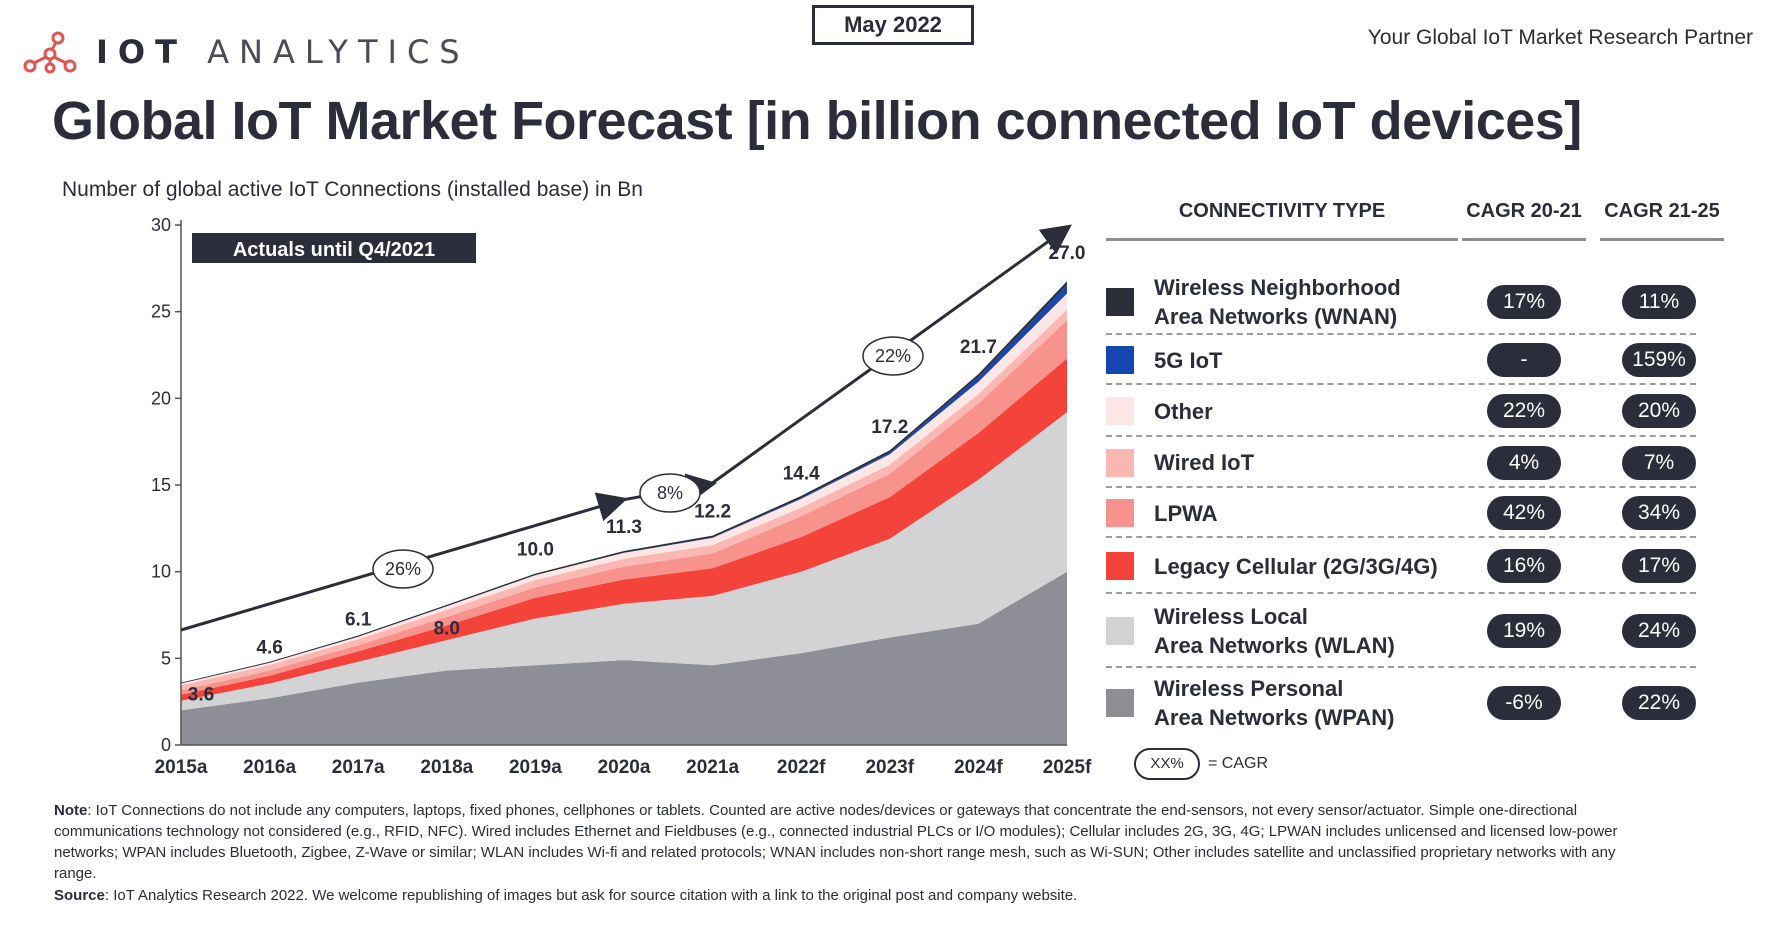  What do you see at coordinates (166, 658) in the screenshot?
I see `y-tick-label: 5` at bounding box center [166, 658].